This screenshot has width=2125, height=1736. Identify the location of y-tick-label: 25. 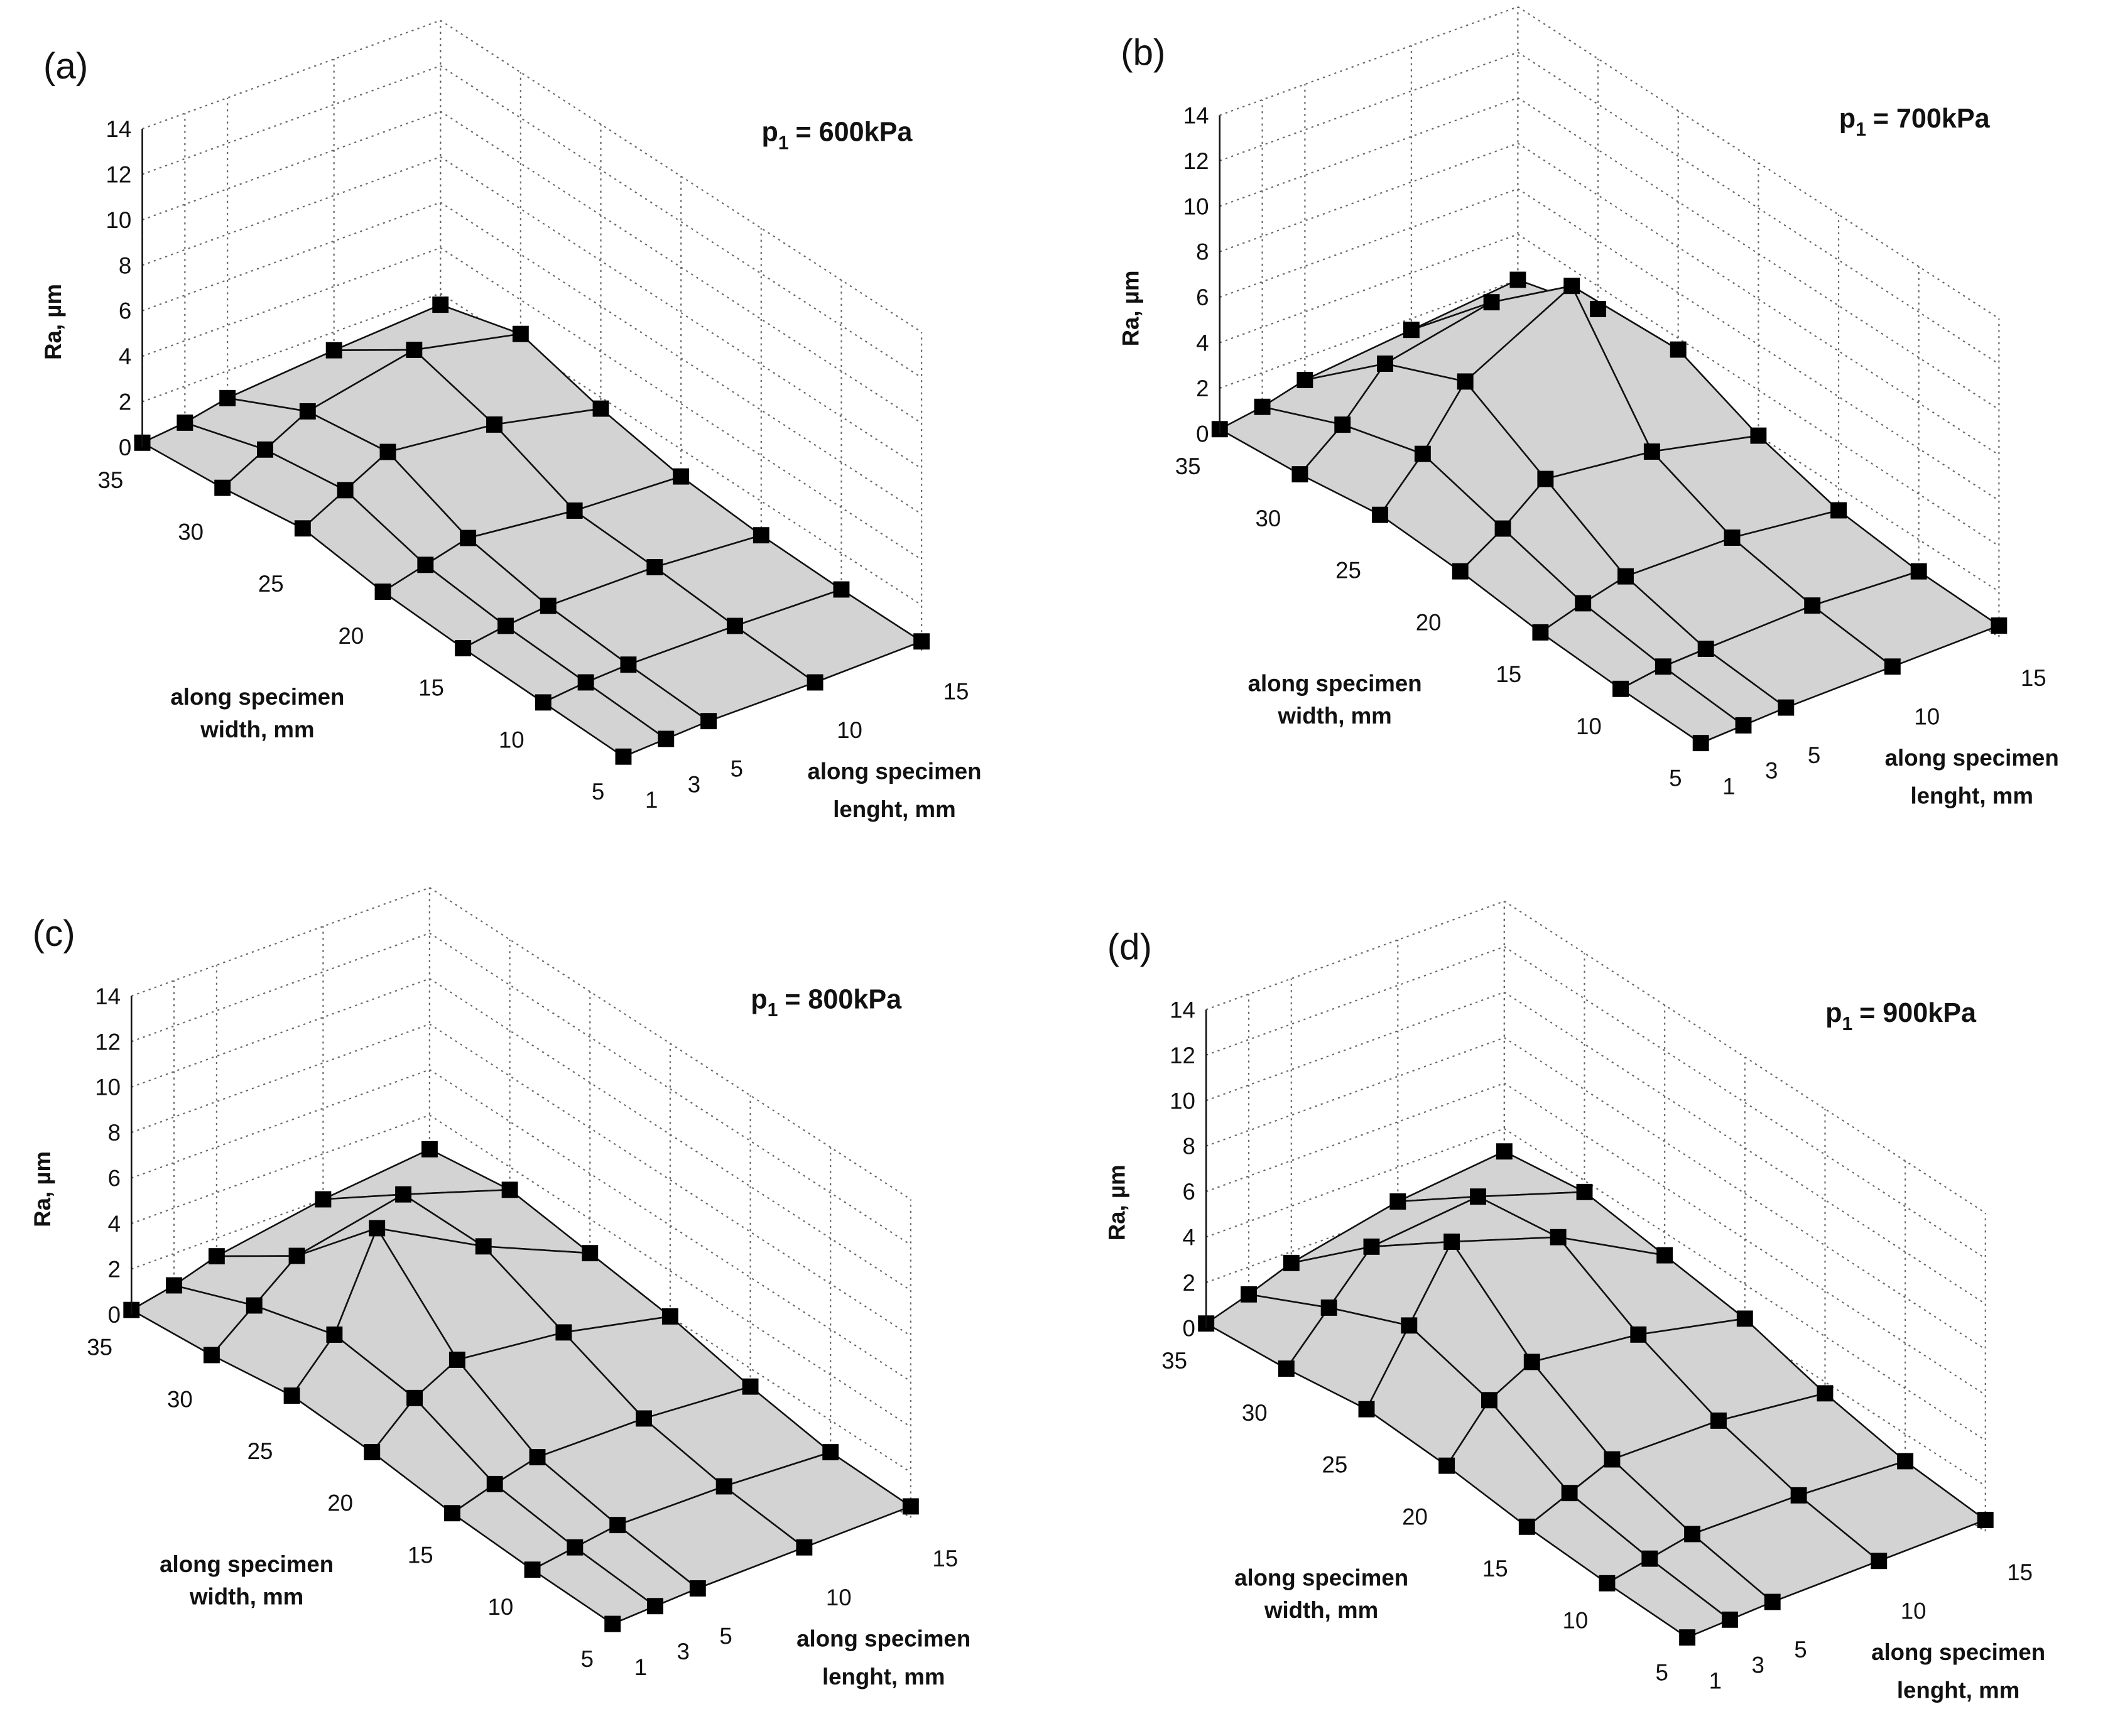
(271, 584).